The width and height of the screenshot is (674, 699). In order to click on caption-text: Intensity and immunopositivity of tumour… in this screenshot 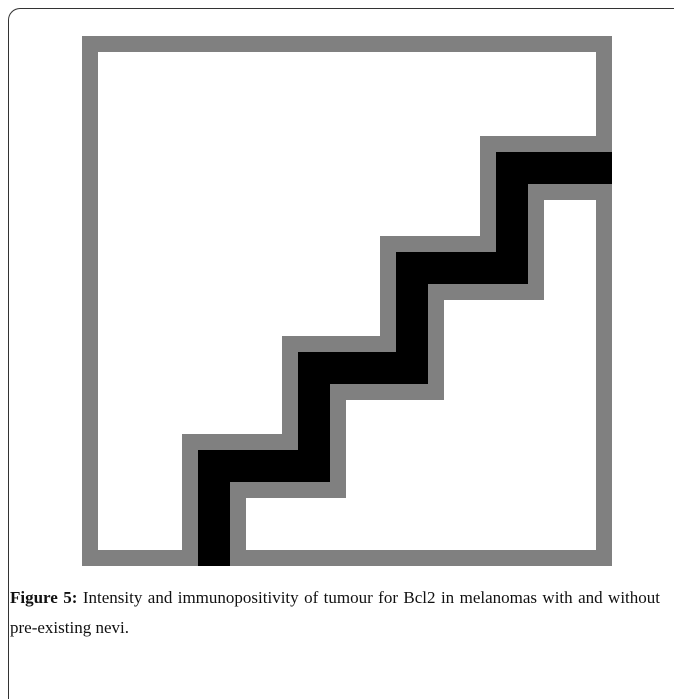, I will do `click(335, 612)`.